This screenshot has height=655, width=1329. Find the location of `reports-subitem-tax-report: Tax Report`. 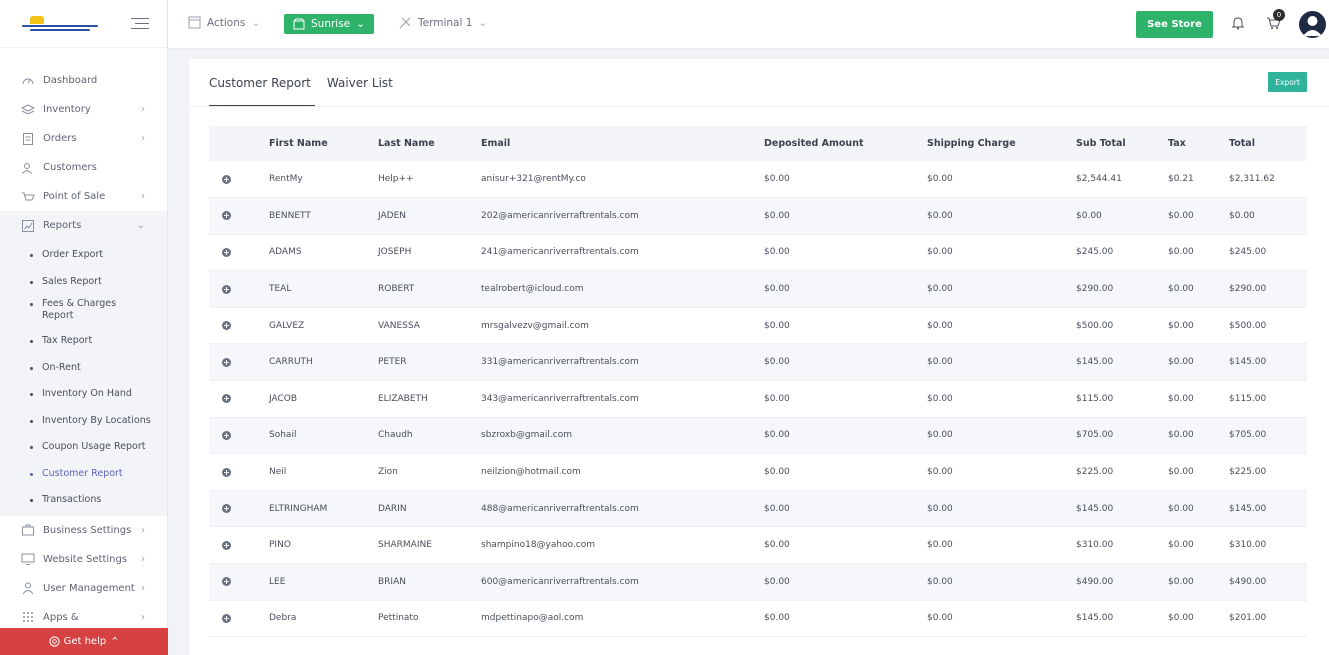

reports-subitem-tax-report: Tax Report is located at coordinates (83, 341).